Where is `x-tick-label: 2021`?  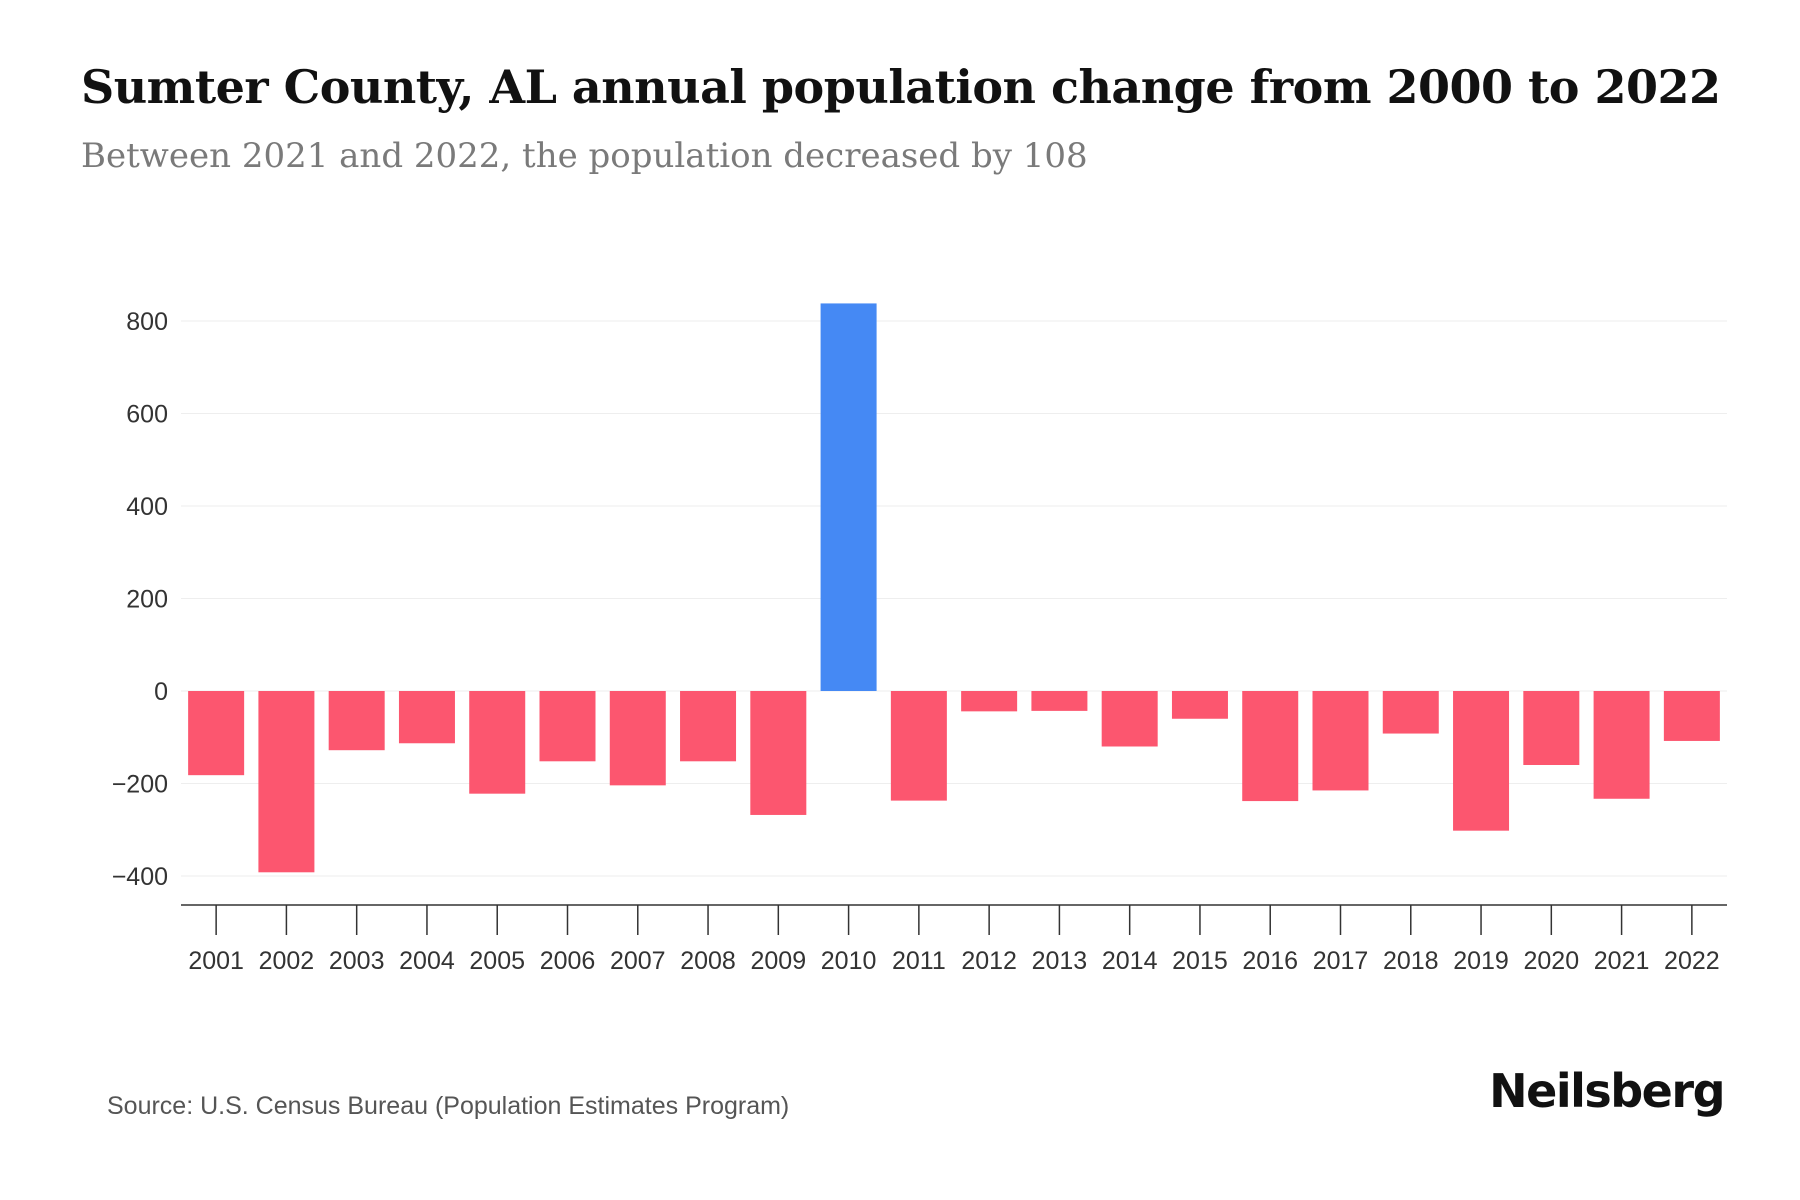 x-tick-label: 2021 is located at coordinates (1622, 961).